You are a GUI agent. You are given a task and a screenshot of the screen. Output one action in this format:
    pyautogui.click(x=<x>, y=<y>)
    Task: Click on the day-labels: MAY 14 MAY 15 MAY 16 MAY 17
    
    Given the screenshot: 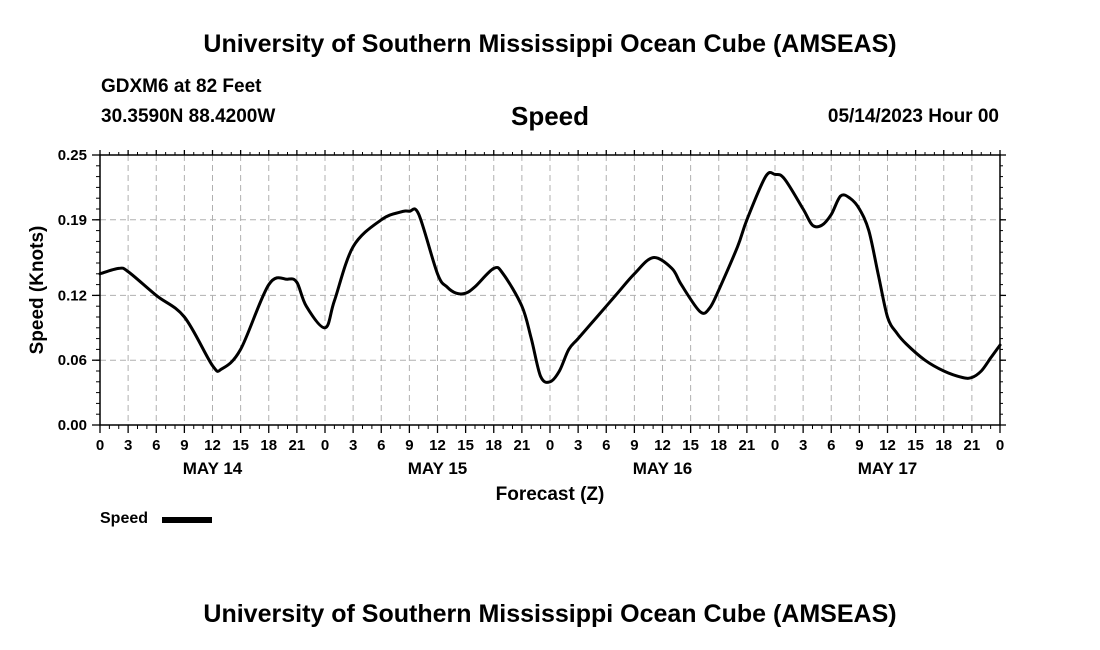 What is the action you would take?
    pyautogui.click(x=550, y=468)
    